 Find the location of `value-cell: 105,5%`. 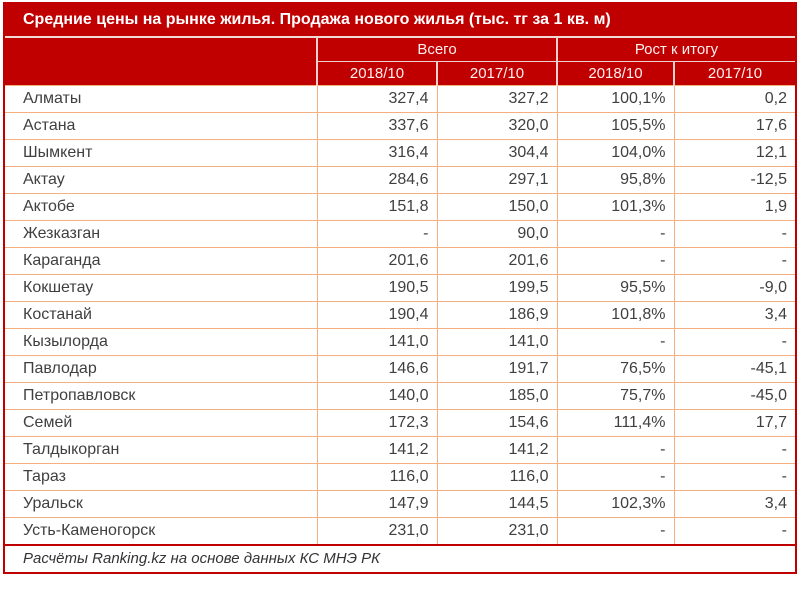

value-cell: 105,5% is located at coordinates (615, 126).